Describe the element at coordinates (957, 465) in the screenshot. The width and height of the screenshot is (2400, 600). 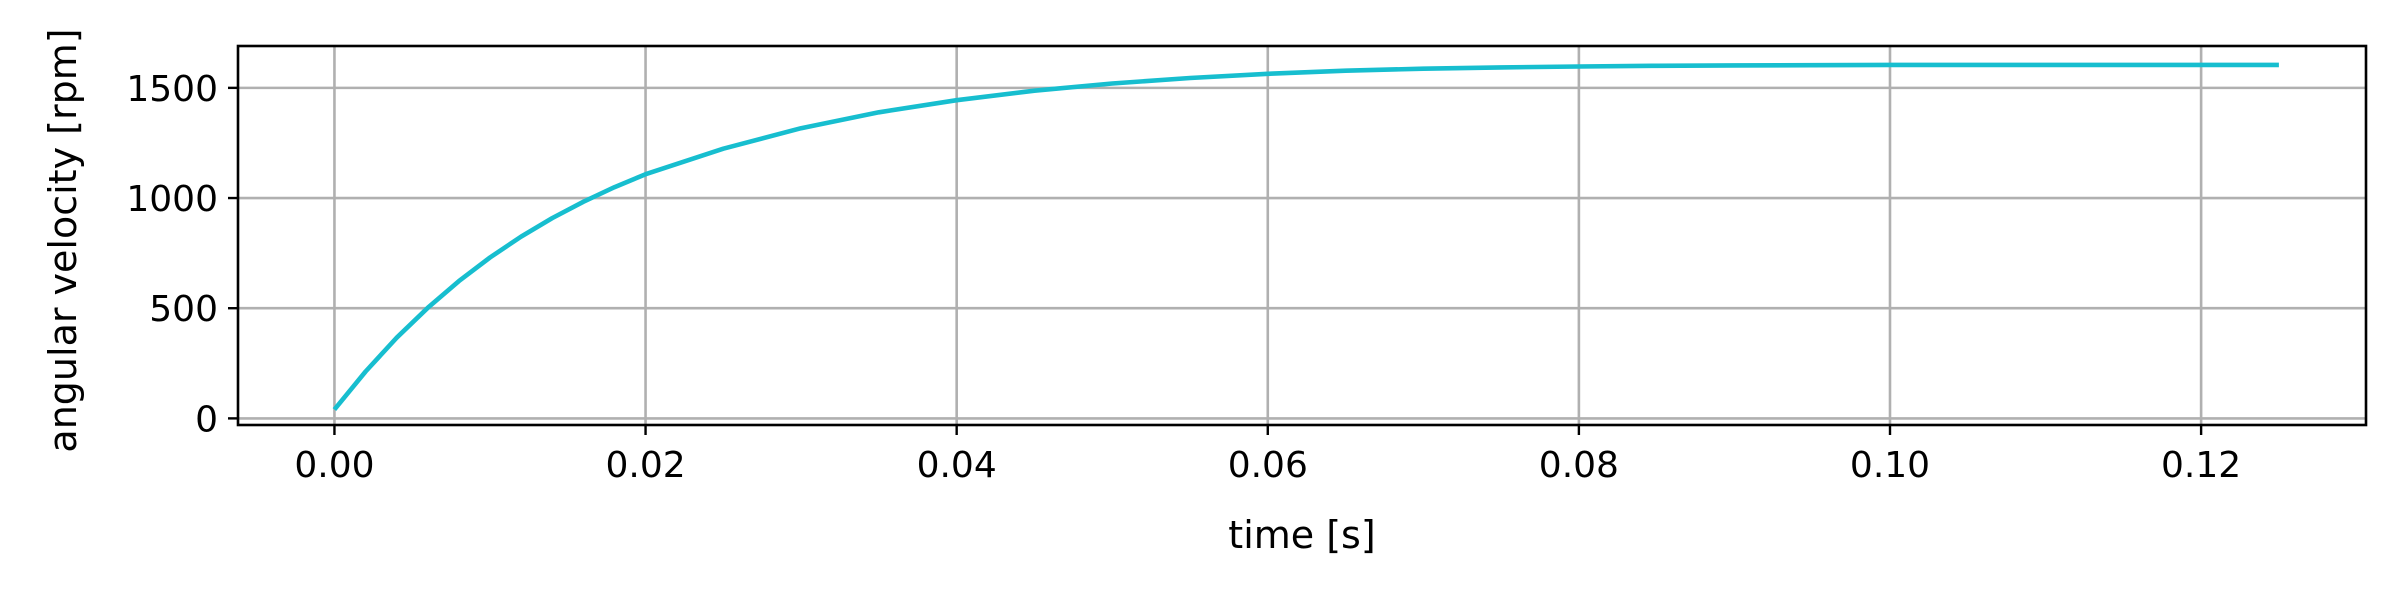
I see `x-tick-label: 0.04` at that location.